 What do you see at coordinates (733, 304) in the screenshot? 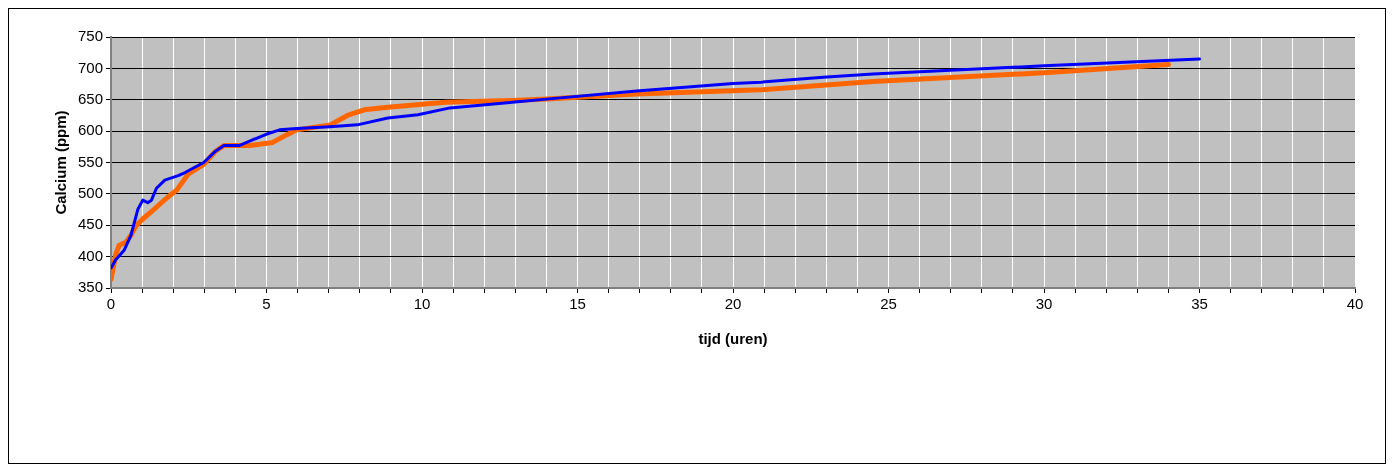
I see `x-tick-label: 20` at bounding box center [733, 304].